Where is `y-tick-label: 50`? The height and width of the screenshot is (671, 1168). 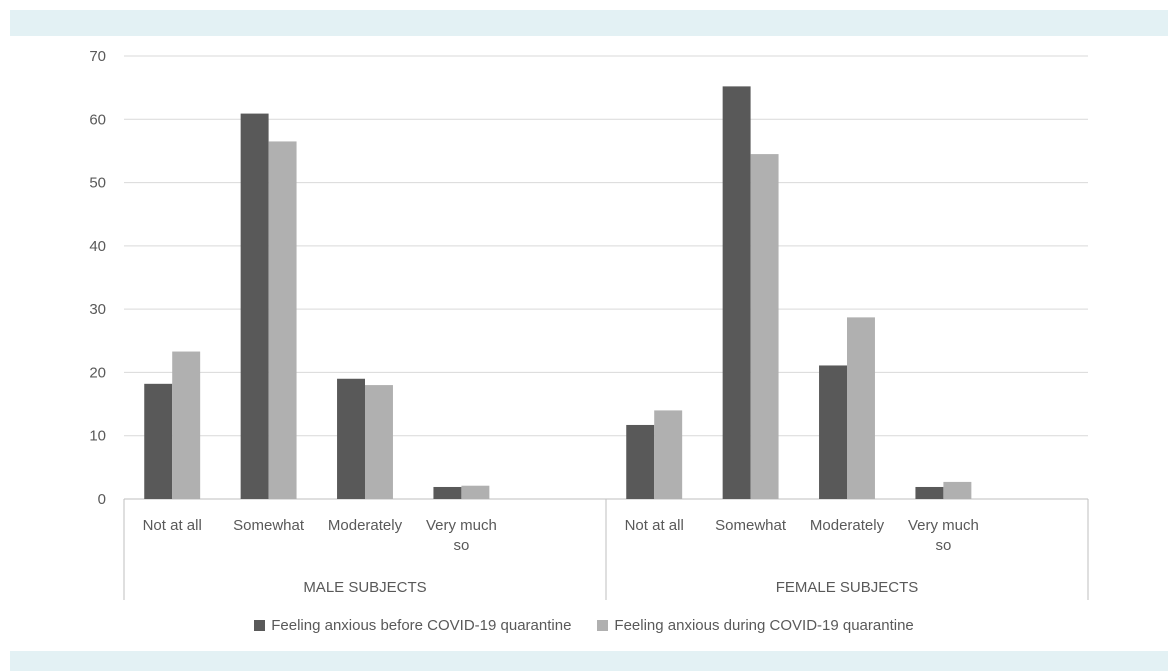 y-tick-label: 50 is located at coordinates (97, 183).